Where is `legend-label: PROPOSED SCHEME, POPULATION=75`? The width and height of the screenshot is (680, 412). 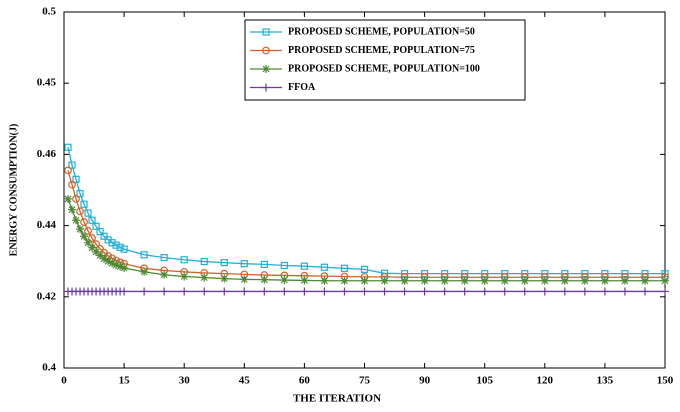 legend-label: PROPOSED SCHEME, POPULATION=75 is located at coordinates (381, 50).